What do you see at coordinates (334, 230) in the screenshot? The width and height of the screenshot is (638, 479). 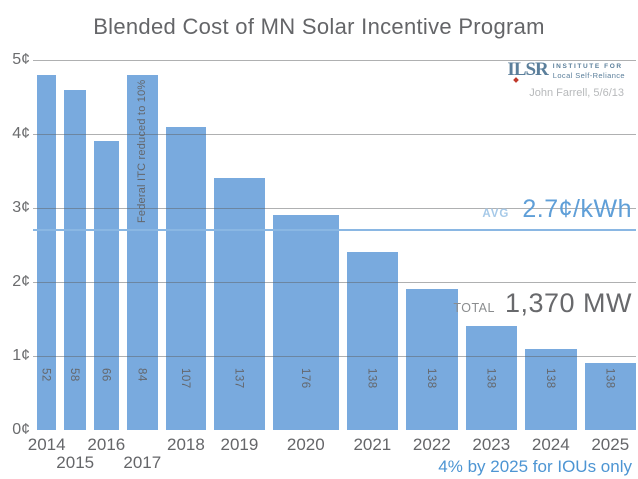 I see `average-cost-line` at bounding box center [334, 230].